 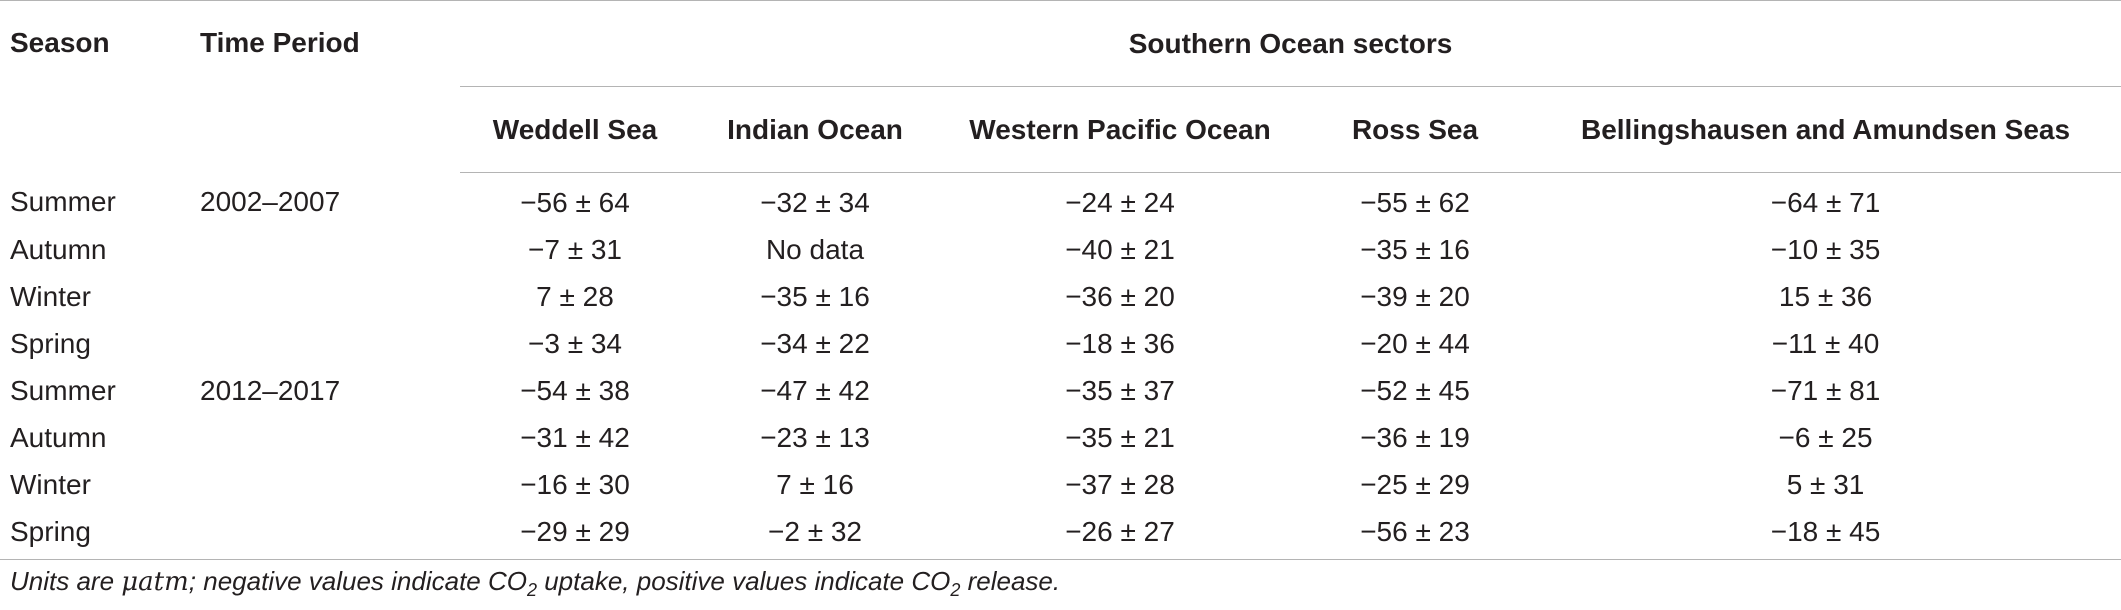 I want to click on cell-ross-sea: −35 ± 16, so click(x=1415, y=249).